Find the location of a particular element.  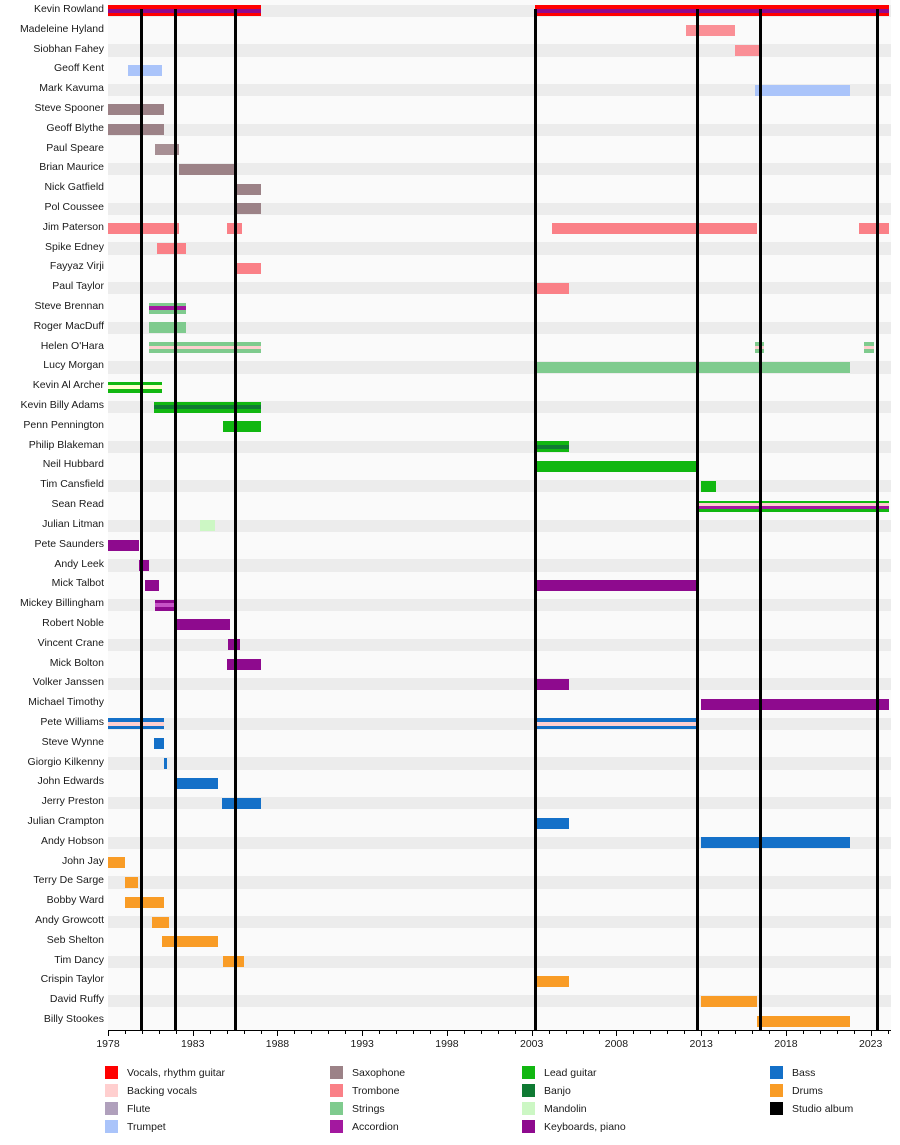

row-label-kevin-rowland: Kevin Rowland is located at coordinates (68, 8).